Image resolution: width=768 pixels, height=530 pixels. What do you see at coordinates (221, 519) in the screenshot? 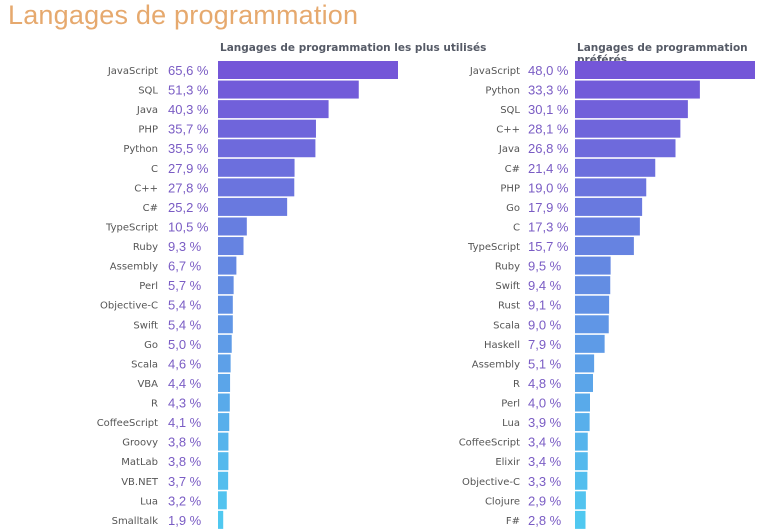
I see `bar-smalltalk` at bounding box center [221, 519].